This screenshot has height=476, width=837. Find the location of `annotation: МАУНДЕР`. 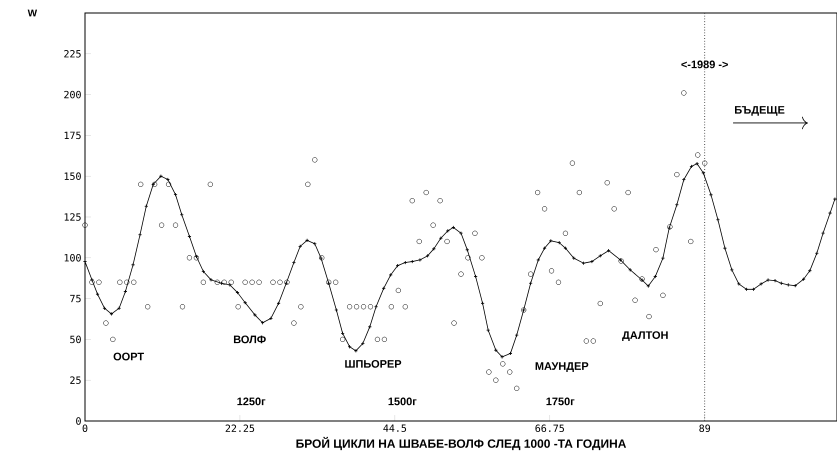

annotation: МАУНДЕР is located at coordinates (562, 367).